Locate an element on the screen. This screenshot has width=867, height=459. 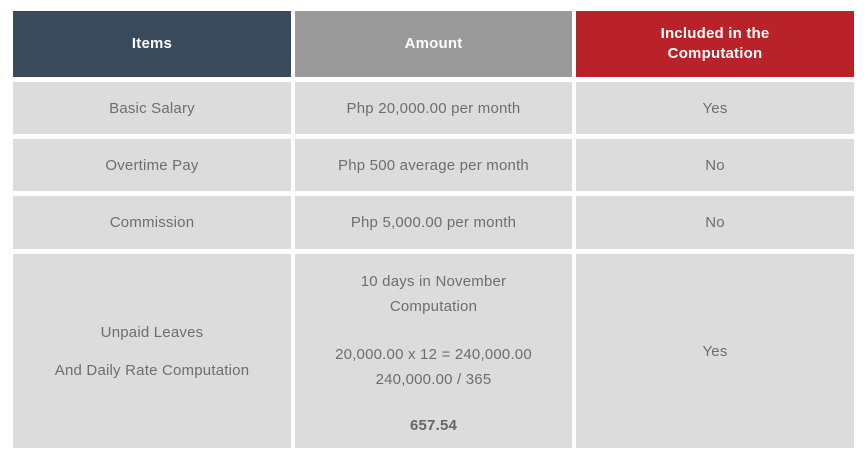
unpaid-leaves-amount-calc-line2: 240,000.00 / 365 is located at coordinates (433, 379).